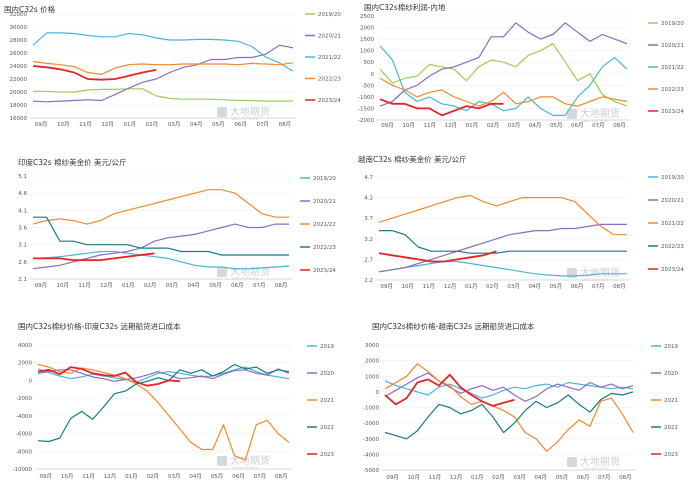 Image resolution: width=700 pixels, height=498 pixels. What do you see at coordinates (24, 435) in the screenshot?
I see `y-tick-label: -6000` at bounding box center [24, 435].